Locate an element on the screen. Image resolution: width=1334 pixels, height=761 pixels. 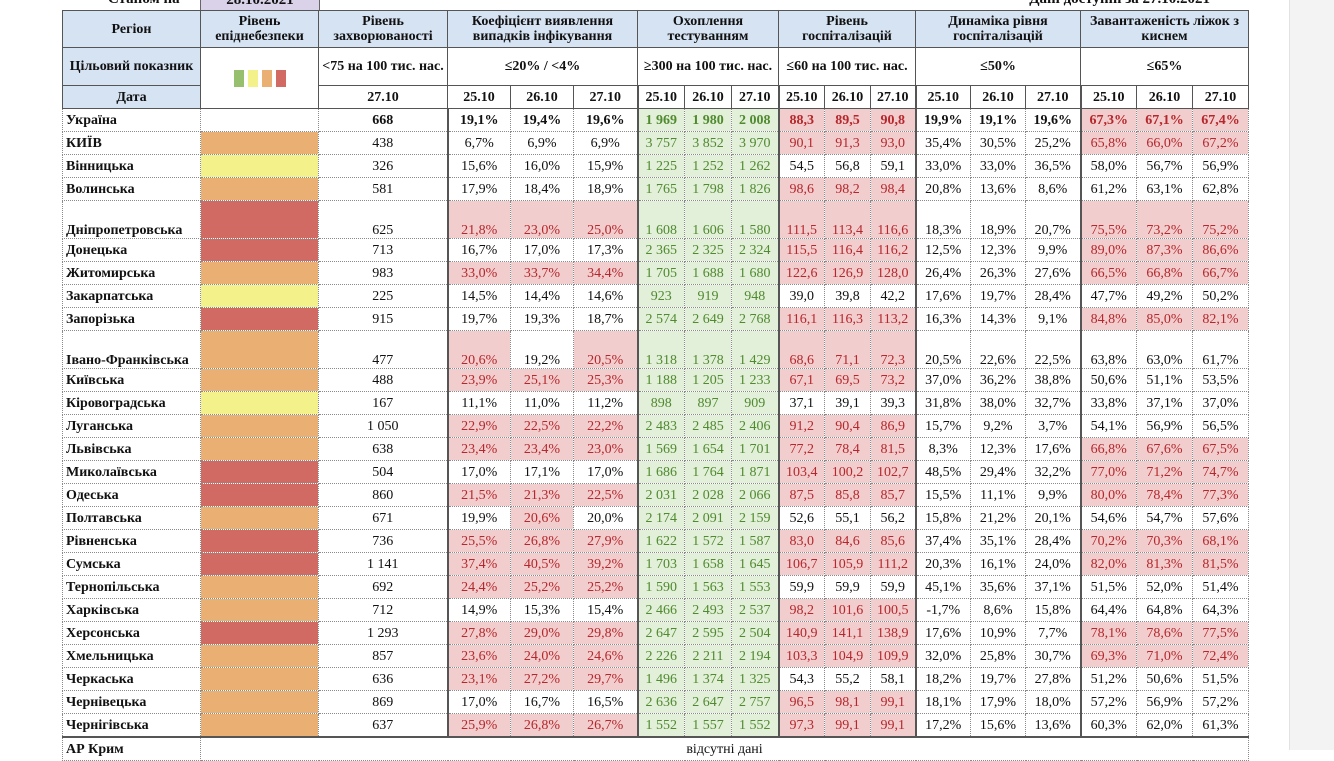
oxygen-cell: 50,6% is located at coordinates (1108, 380).